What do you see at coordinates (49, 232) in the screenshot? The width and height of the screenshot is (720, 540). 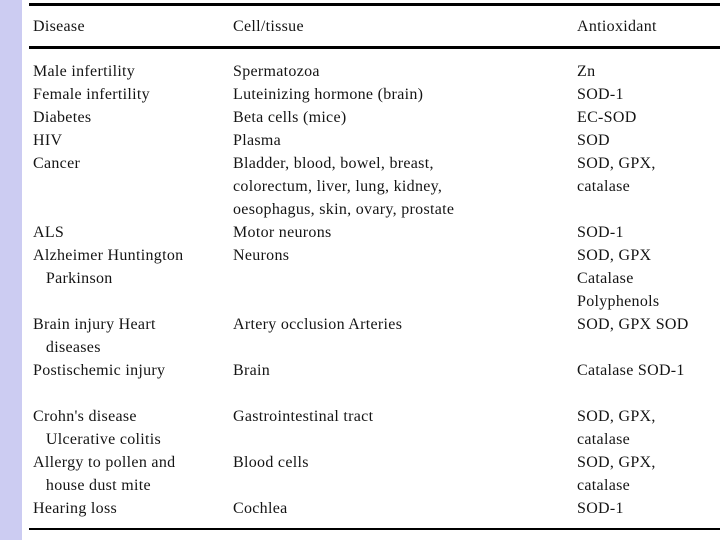 I see `disease-cell: ALS` at bounding box center [49, 232].